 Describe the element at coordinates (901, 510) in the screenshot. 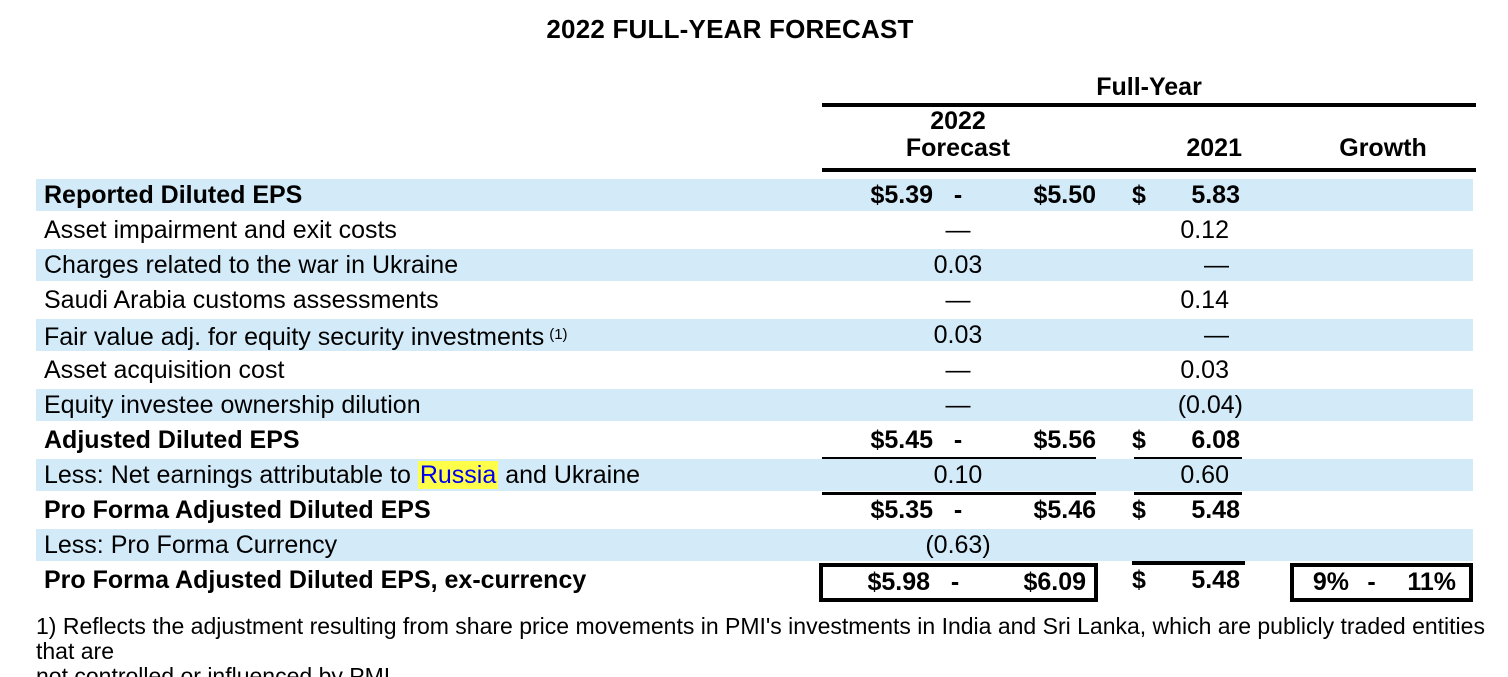

I see `forecast-low-value: $5.35` at that location.